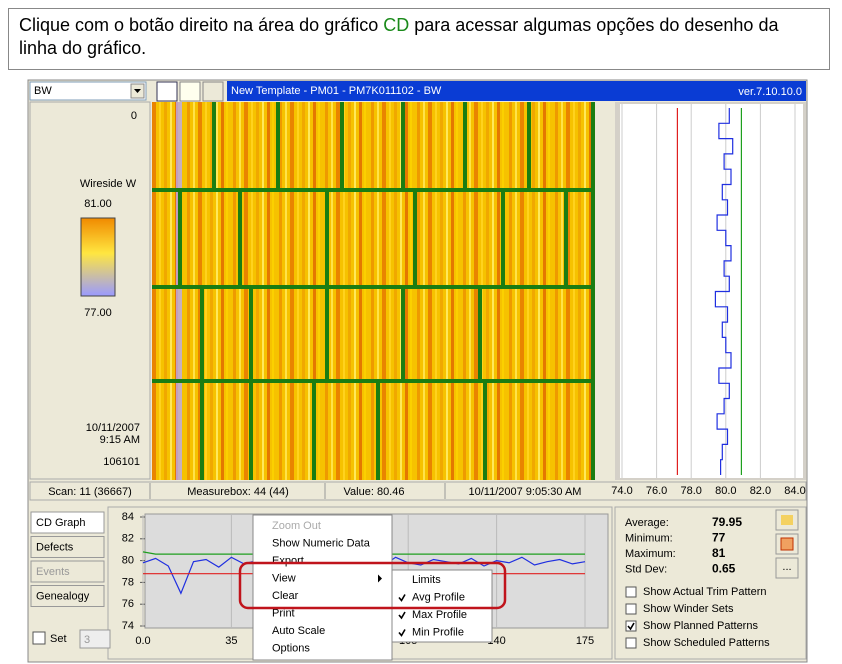 The width and height of the screenshot is (842, 664). I want to click on menu-item: View, so click(284, 578).